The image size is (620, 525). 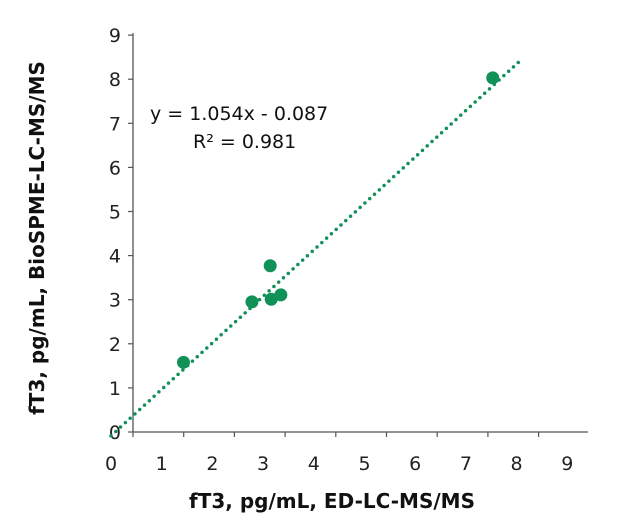 I want to click on x-tick-label: 4, so click(x=314, y=464).